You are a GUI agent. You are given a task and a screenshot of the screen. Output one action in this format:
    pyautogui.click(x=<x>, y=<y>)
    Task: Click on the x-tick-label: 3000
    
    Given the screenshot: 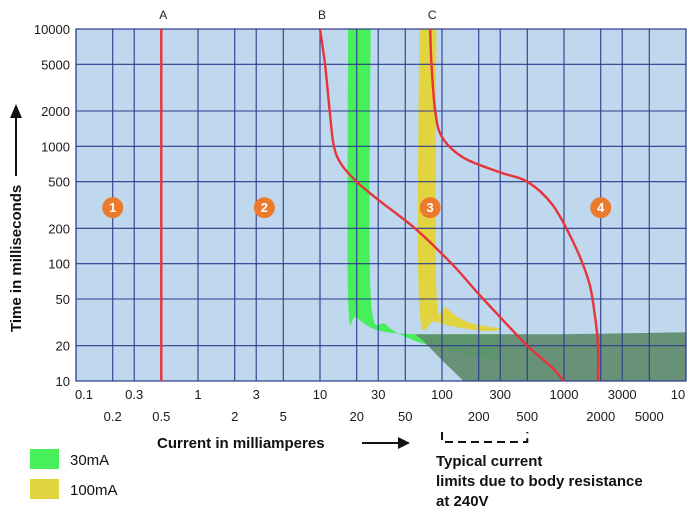 What is the action you would take?
    pyautogui.click(x=622, y=394)
    